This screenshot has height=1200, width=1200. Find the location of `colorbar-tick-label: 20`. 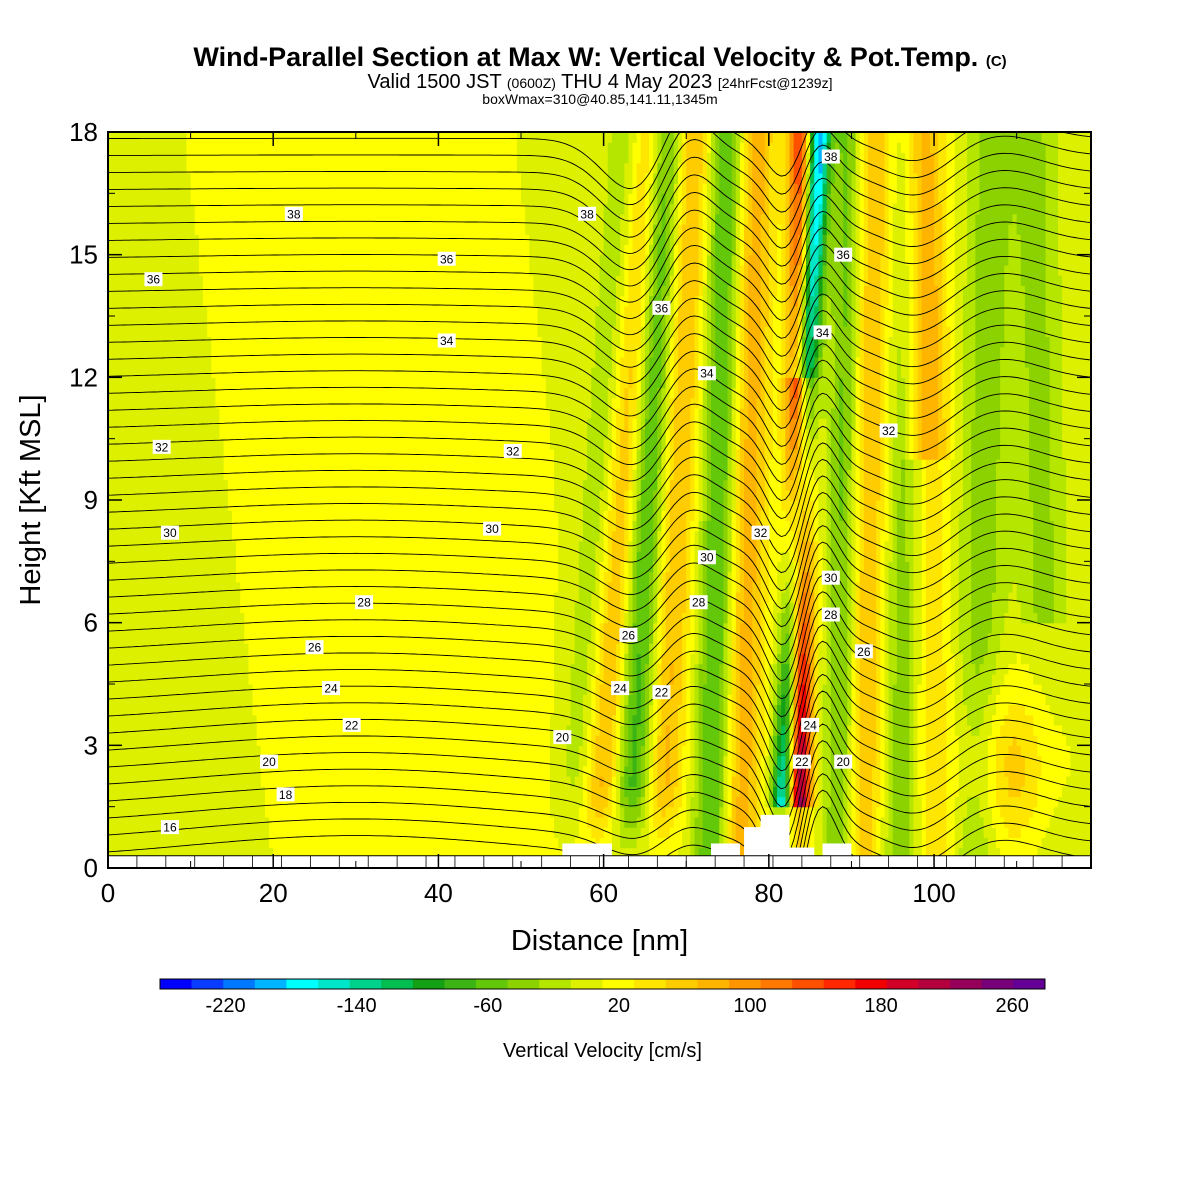

colorbar-tick-label: 20 is located at coordinates (619, 1006).